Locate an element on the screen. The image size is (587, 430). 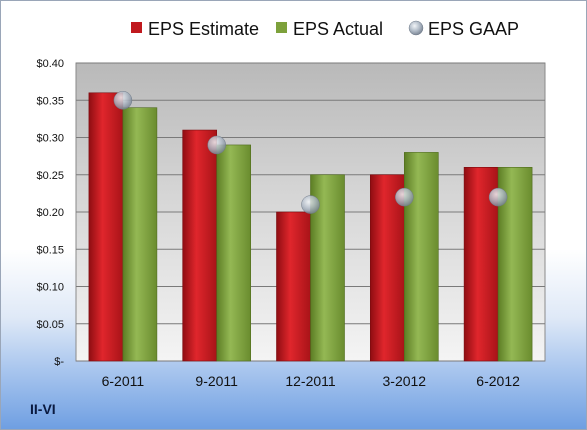
y-tick-label: $0.30 is located at coordinates (50, 139).